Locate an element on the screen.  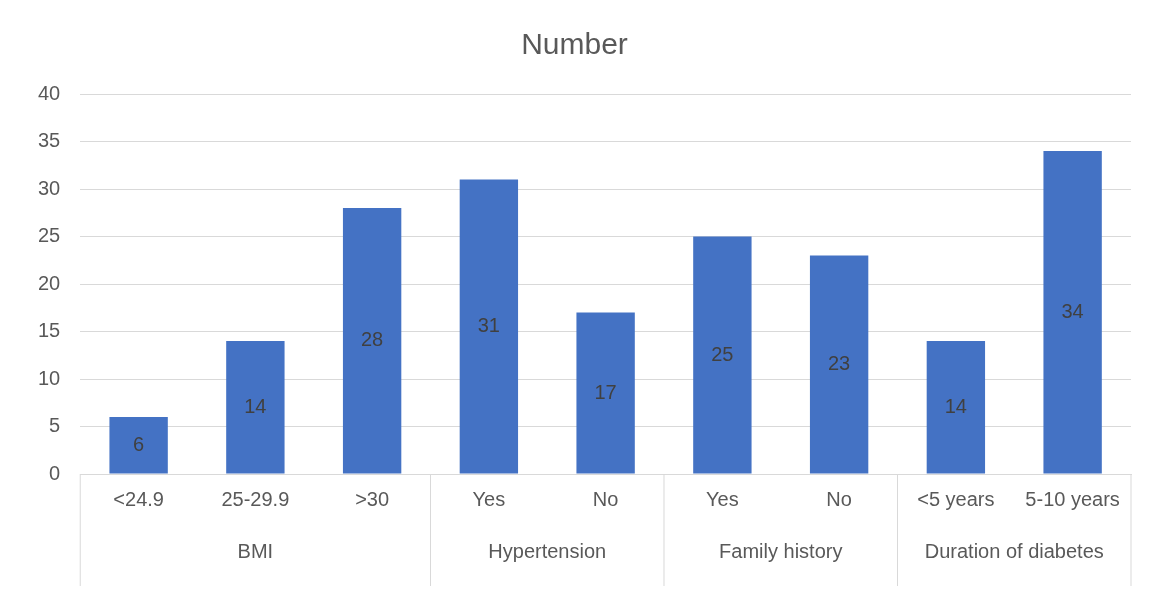
text: Hypertension is located at coordinates (547, 550).